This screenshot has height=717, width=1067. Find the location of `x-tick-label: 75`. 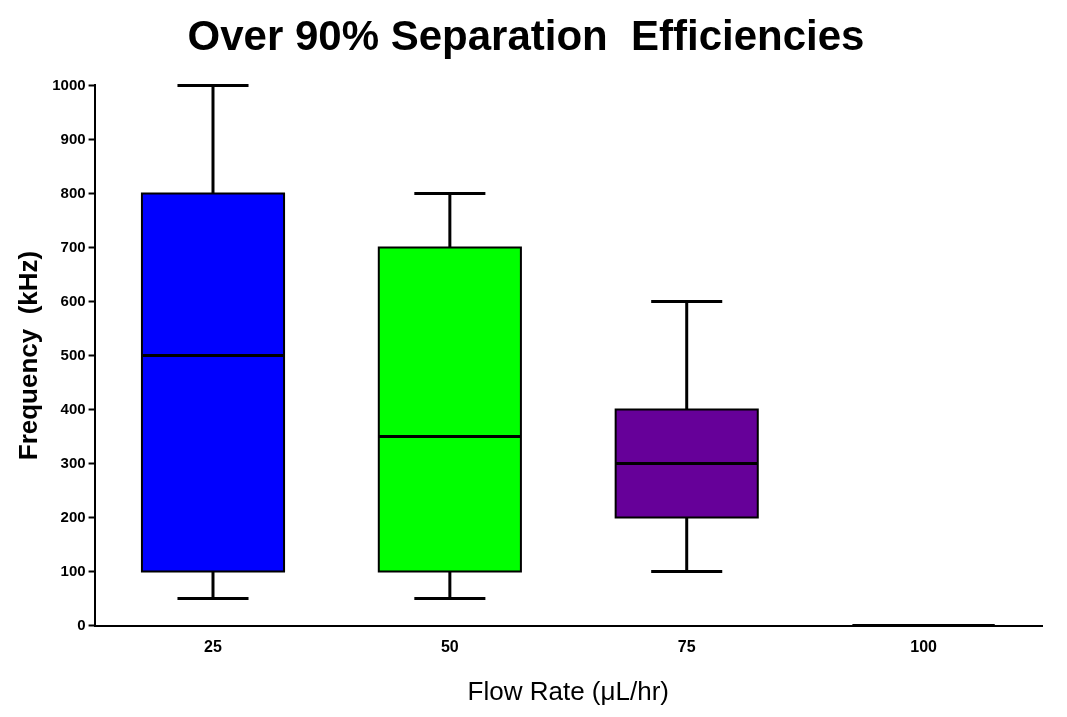

x-tick-label: 75 is located at coordinates (686, 646).